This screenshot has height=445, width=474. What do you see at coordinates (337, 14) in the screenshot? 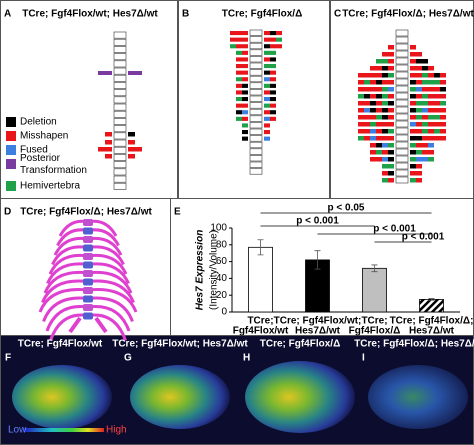
I see `panel-letter: C` at bounding box center [337, 14].